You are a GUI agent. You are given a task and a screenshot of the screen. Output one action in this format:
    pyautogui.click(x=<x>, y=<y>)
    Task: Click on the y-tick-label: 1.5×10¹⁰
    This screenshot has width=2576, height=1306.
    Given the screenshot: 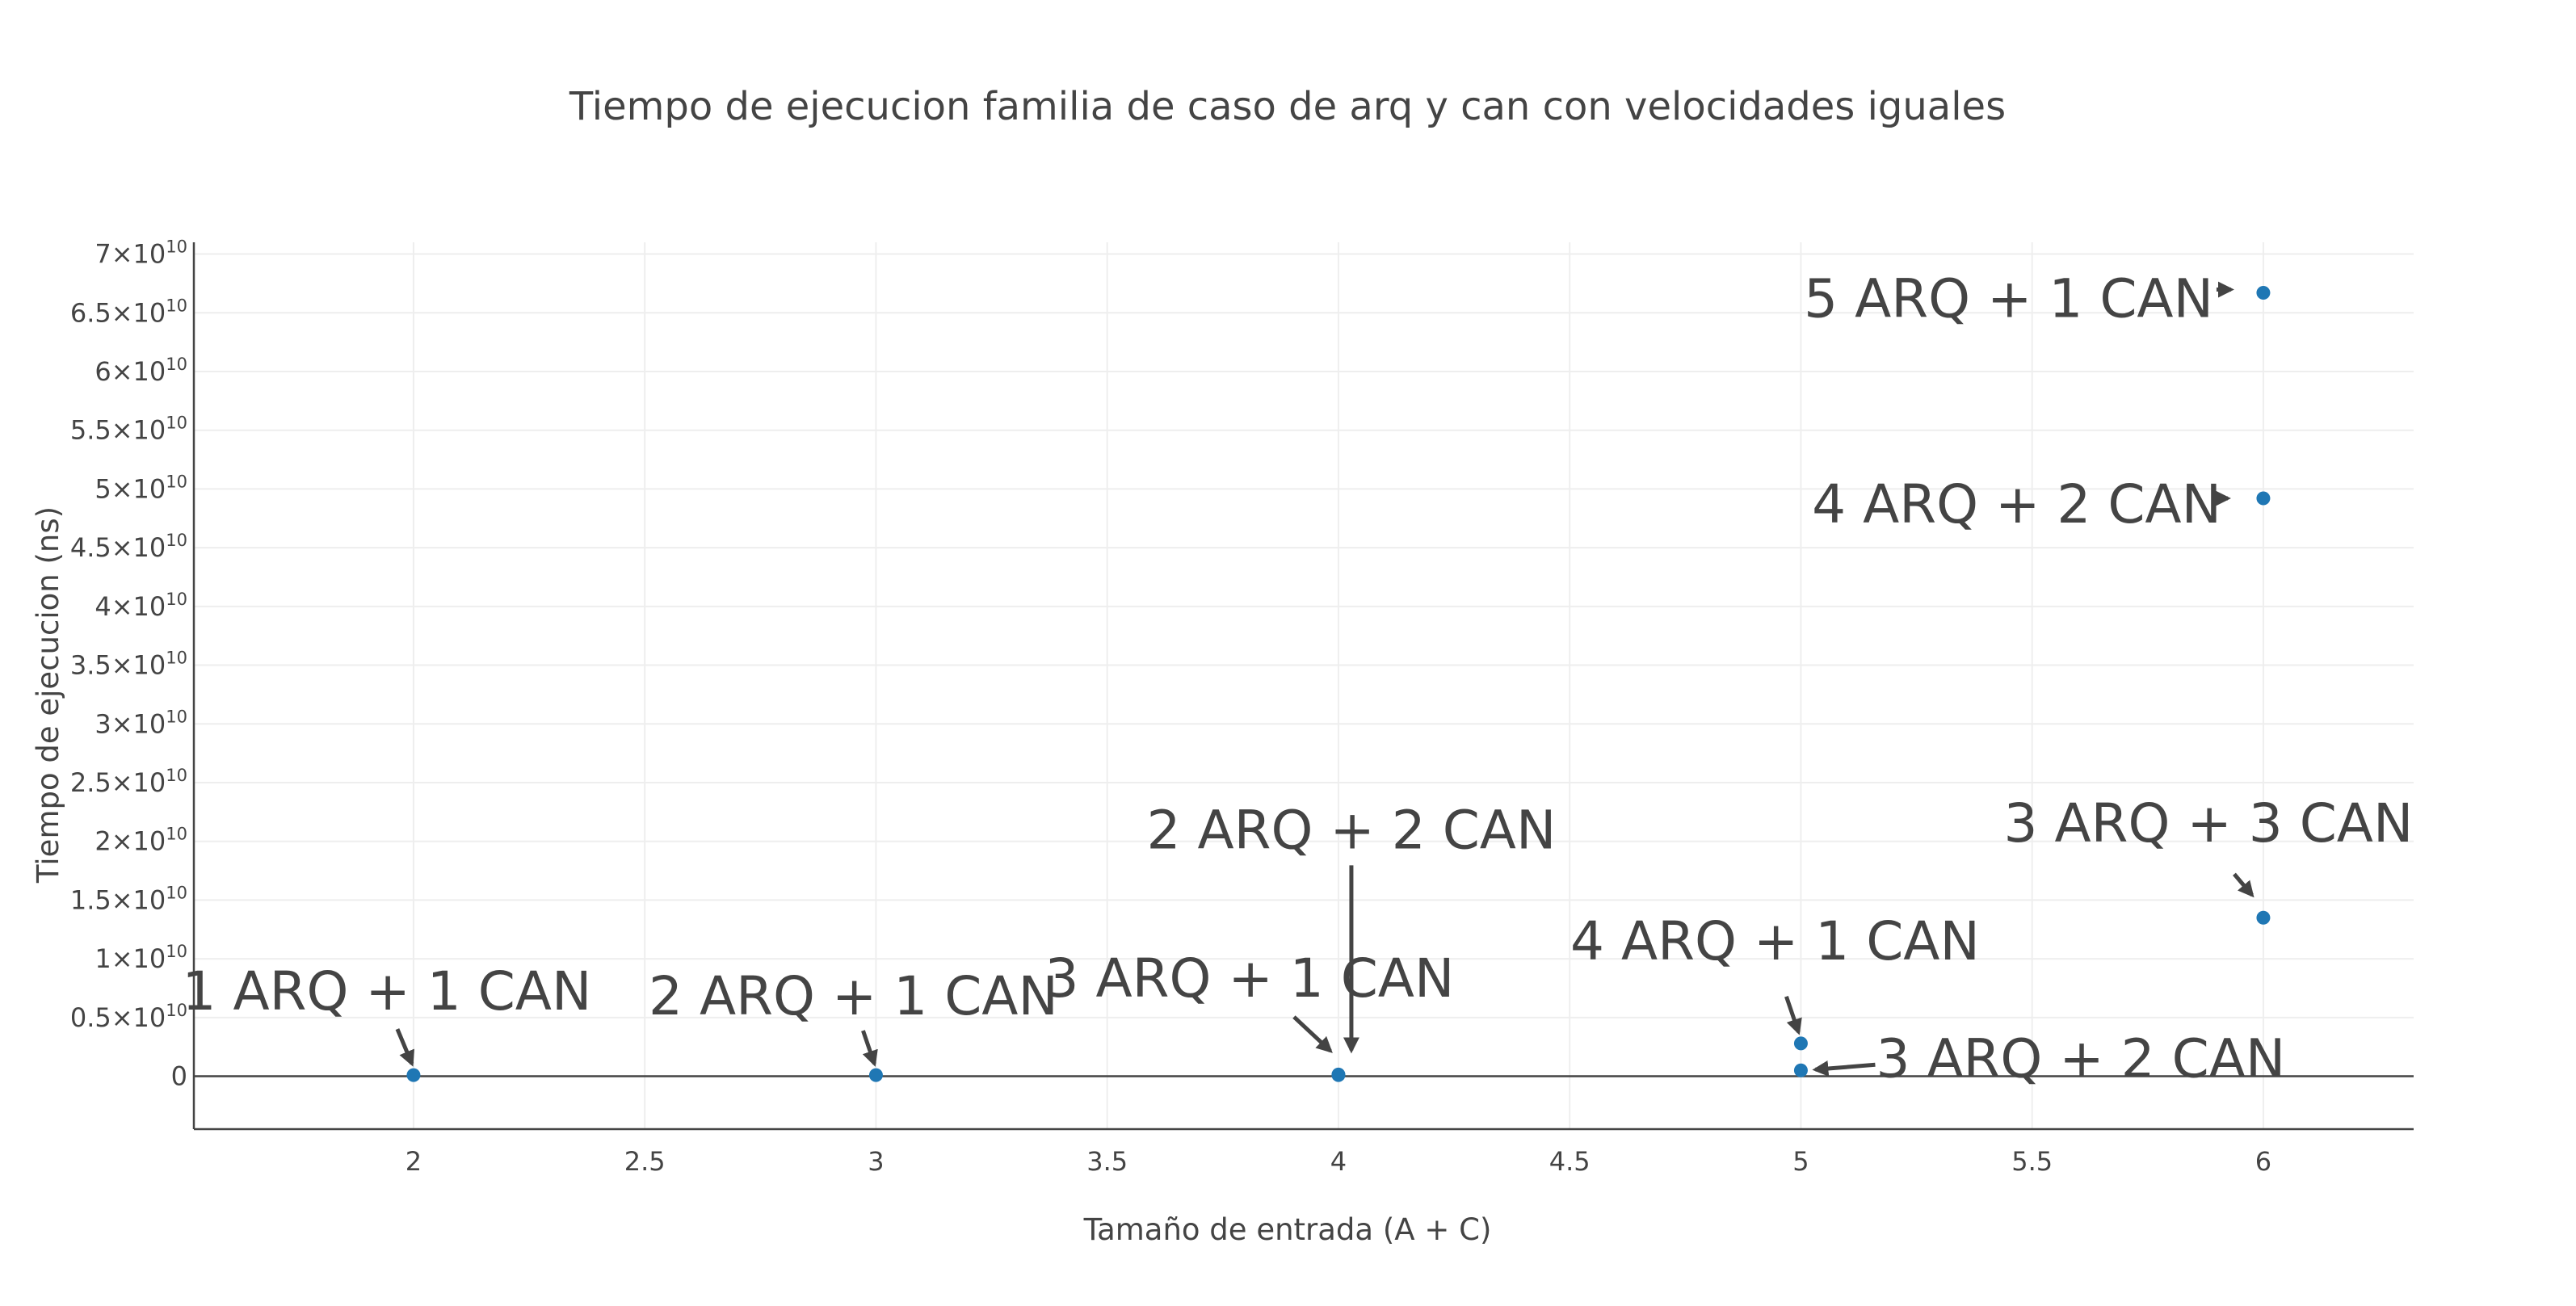 What is the action you would take?
    pyautogui.click(x=128, y=899)
    